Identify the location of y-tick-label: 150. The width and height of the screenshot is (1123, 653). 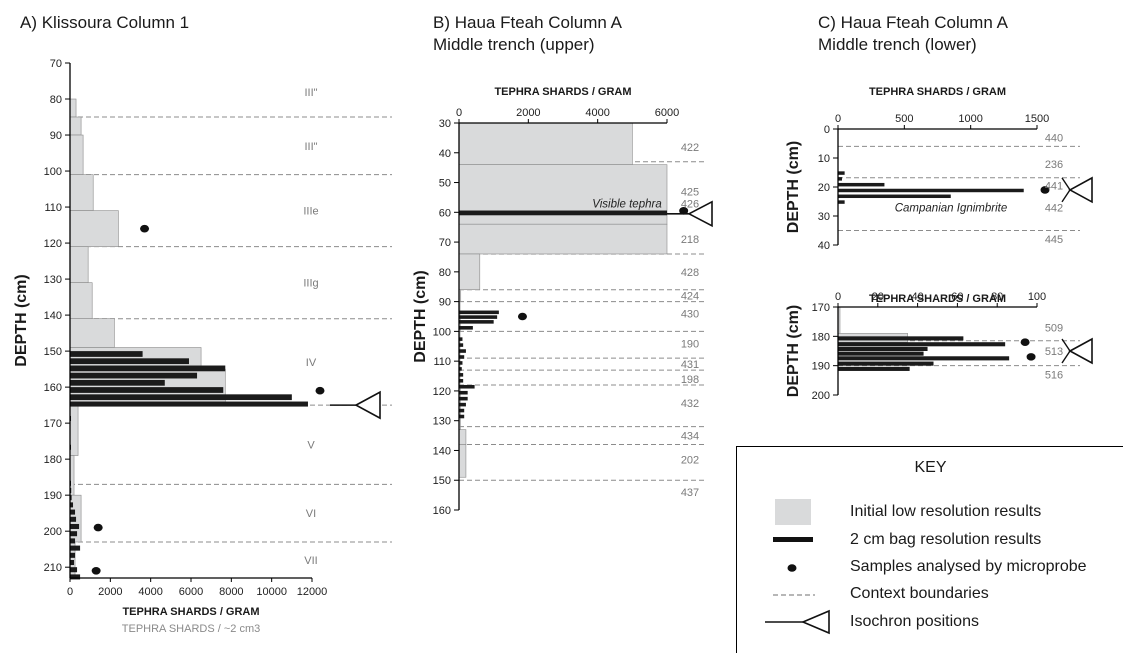
(442, 481).